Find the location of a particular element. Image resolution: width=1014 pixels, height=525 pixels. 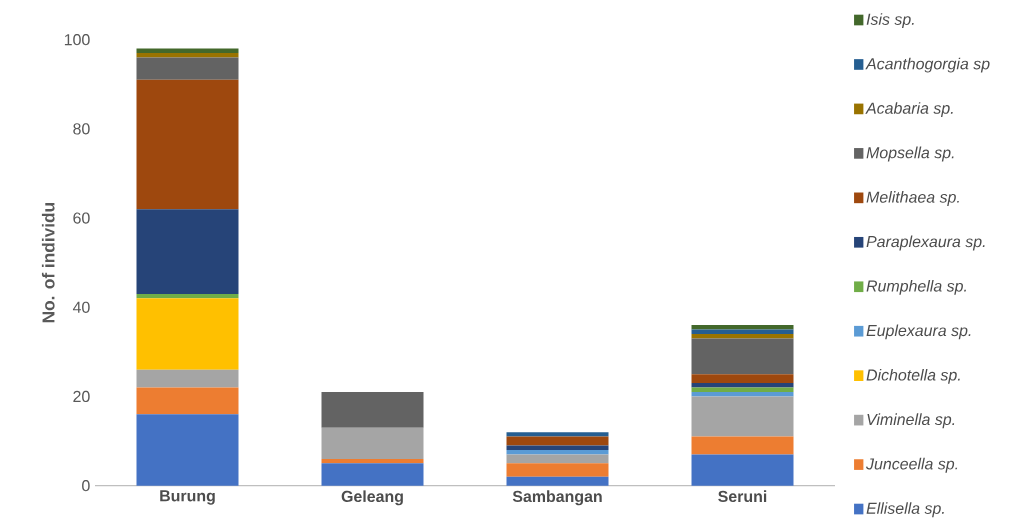

legend-label: Isis sp. is located at coordinates (890, 21).